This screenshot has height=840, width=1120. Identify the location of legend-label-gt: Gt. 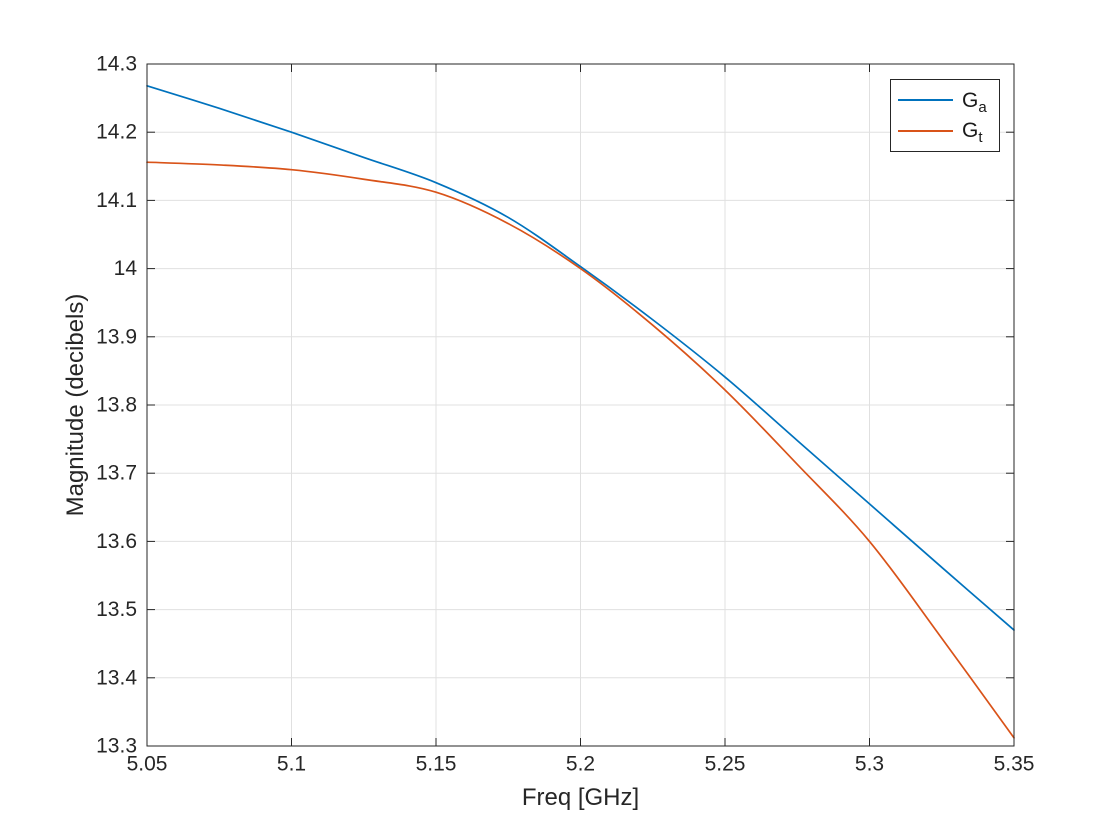
(972, 132).